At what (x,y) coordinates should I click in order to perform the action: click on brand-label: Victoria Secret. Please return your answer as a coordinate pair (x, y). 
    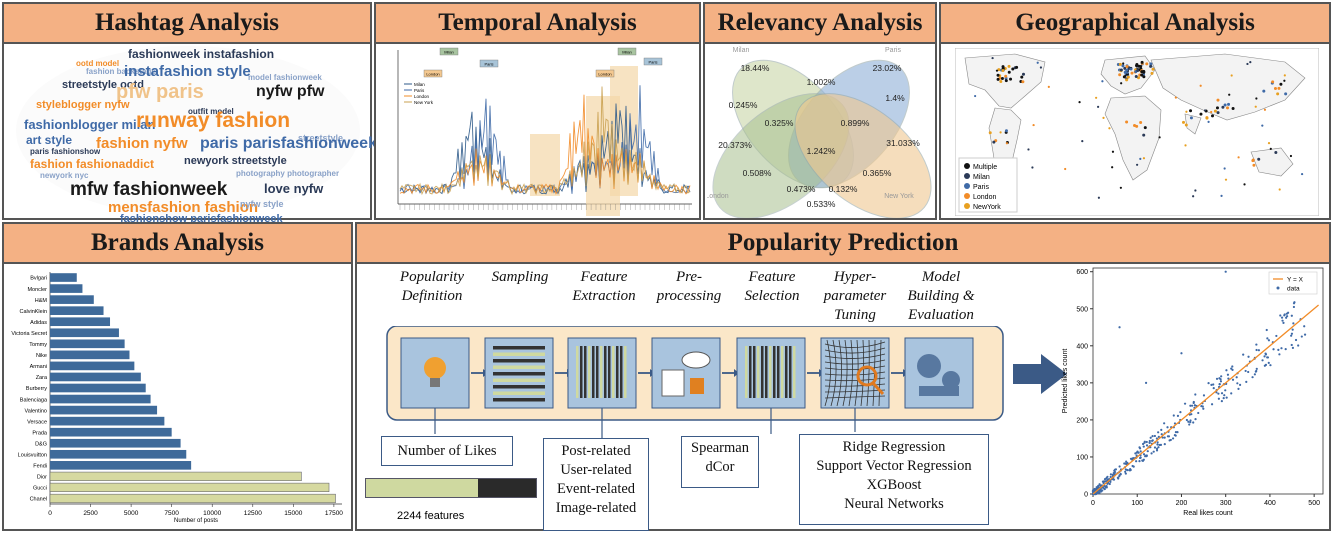
    Looking at the image, I should click on (29, 334).